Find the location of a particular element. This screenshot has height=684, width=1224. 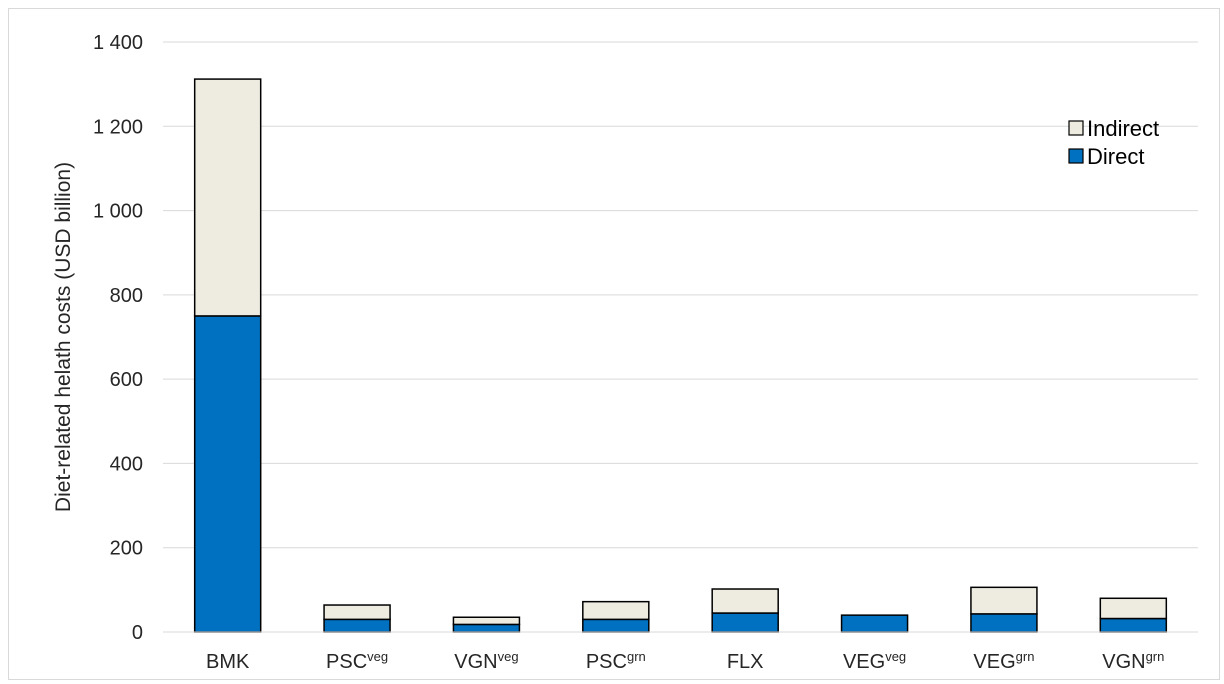

x-tick-label: PSCgrn is located at coordinates (616, 661).